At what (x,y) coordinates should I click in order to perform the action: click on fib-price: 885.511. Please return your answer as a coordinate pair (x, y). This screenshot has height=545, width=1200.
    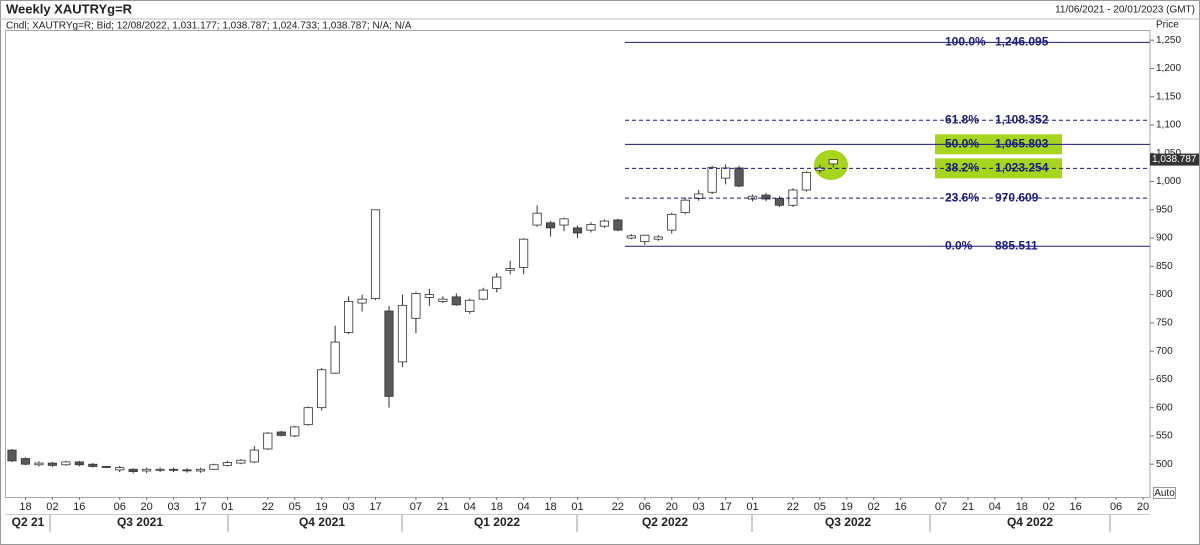
    Looking at the image, I should click on (1016, 245).